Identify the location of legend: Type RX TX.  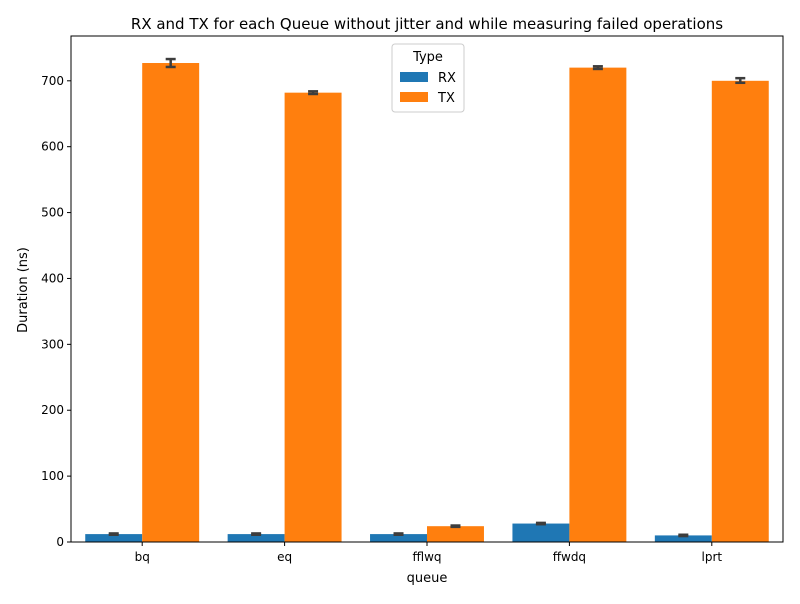
(428, 78).